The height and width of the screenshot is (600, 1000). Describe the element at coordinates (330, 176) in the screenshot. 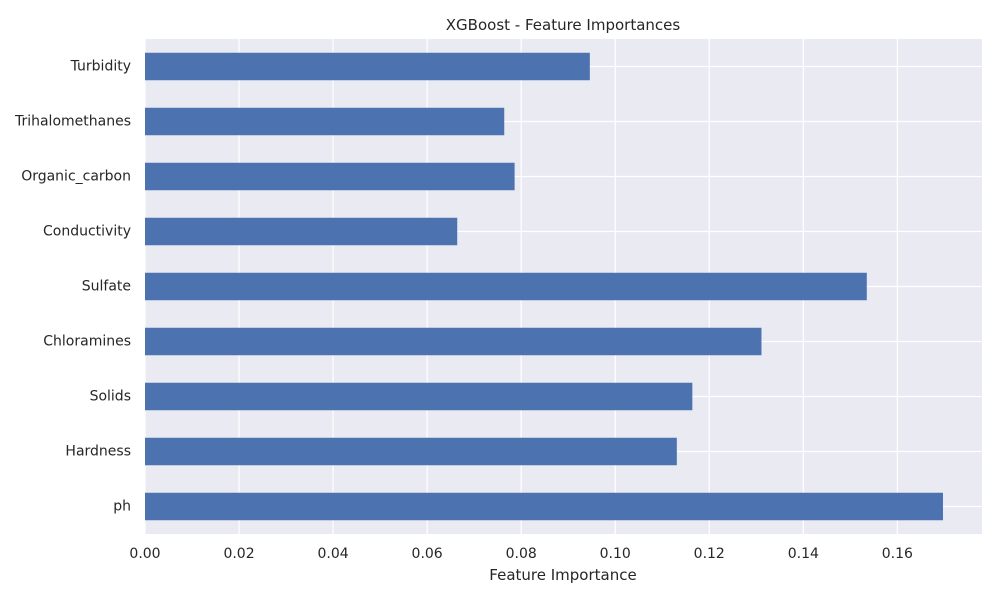

I see `bar-organic-carbon` at that location.